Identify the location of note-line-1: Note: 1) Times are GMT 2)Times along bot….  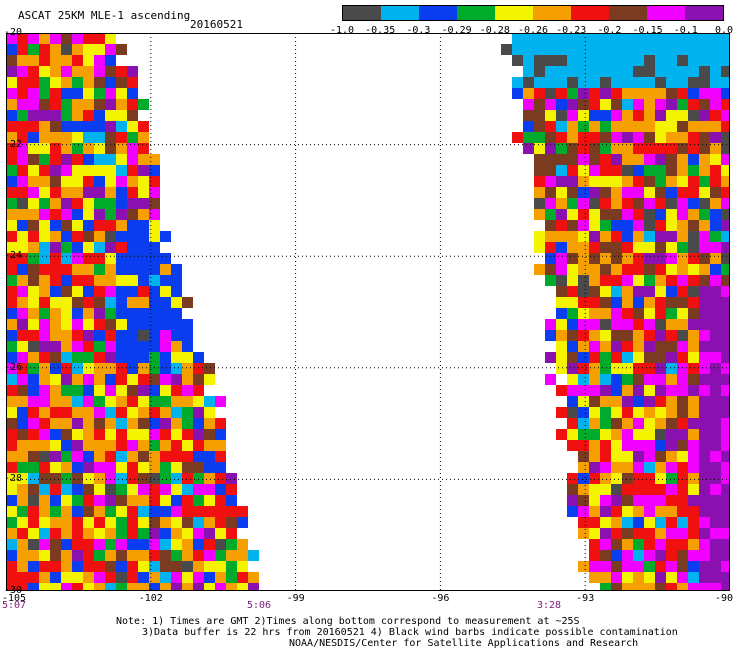
(348, 621).